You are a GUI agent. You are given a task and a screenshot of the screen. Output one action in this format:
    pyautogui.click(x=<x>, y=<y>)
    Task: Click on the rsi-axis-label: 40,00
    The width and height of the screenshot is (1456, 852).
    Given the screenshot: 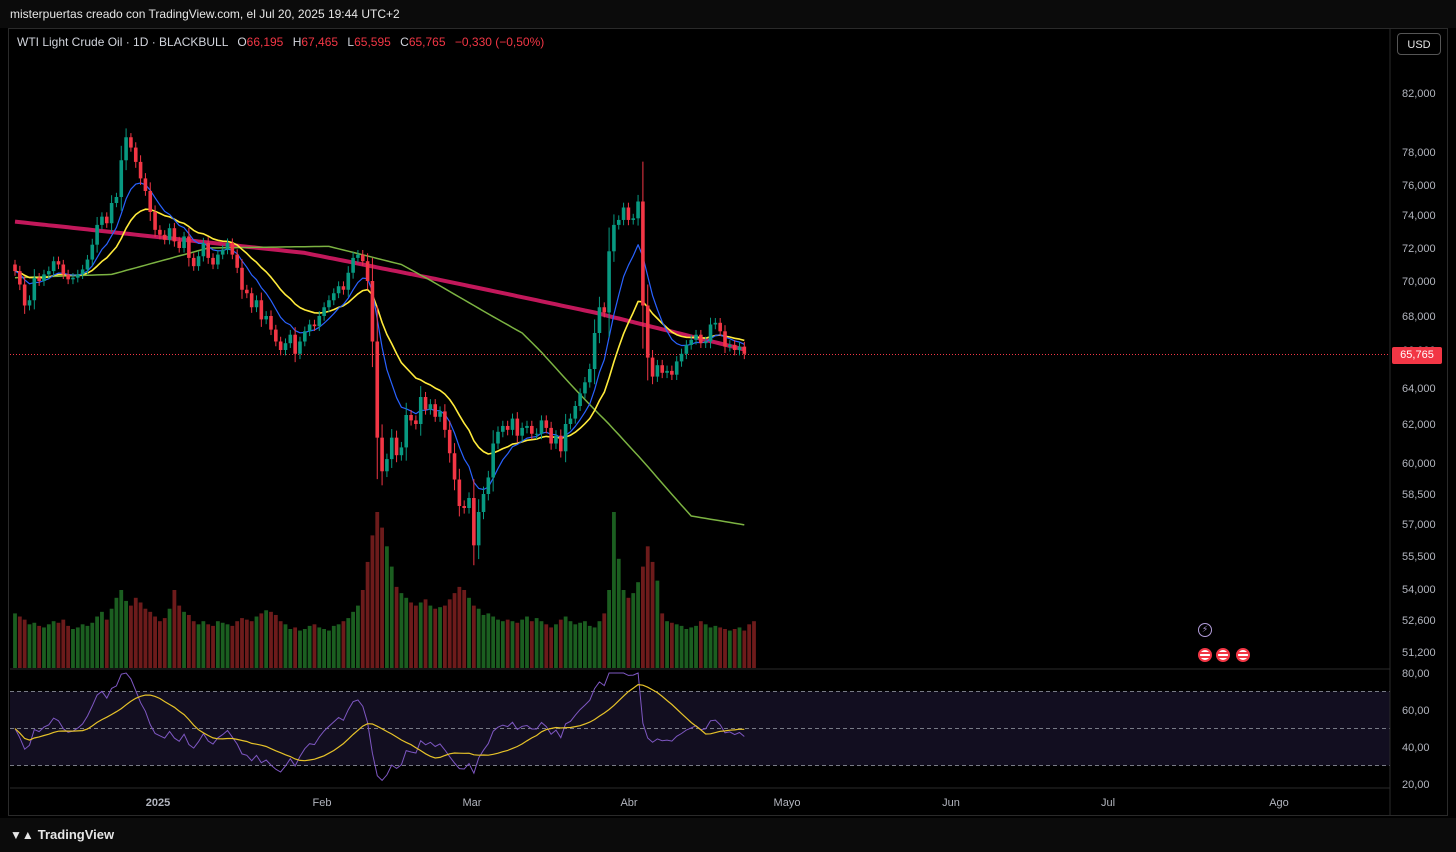 What is the action you would take?
    pyautogui.click(x=1416, y=748)
    